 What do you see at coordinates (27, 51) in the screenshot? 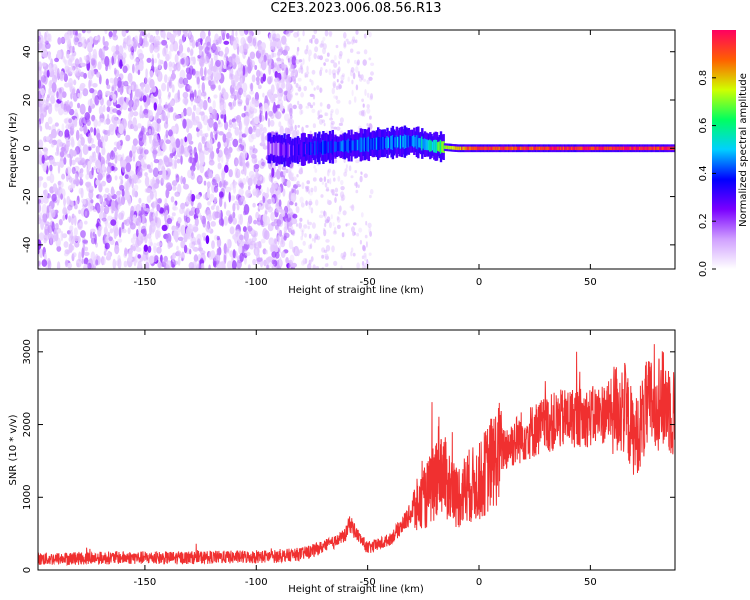
I see `heatmap-y-tick-label: 40` at bounding box center [27, 51].